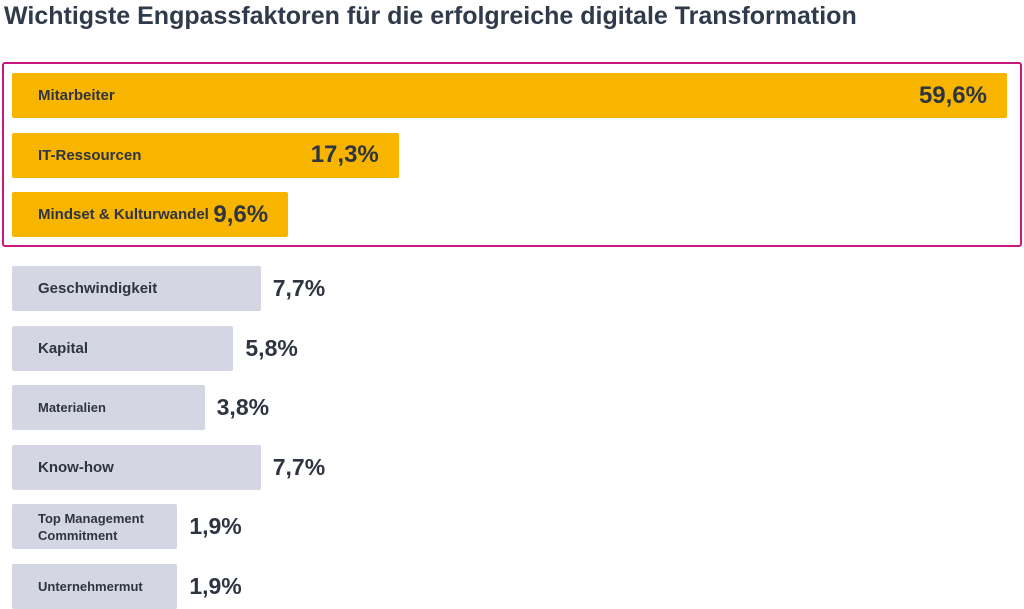  I want to click on category-label: Mindset & Kulturwandel, so click(123, 214).